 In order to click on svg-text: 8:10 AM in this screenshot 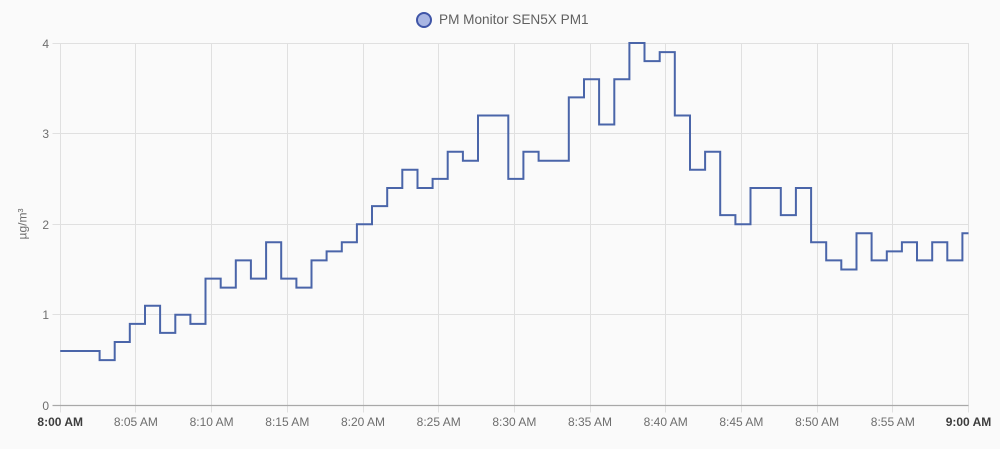, I will do `click(212, 422)`.